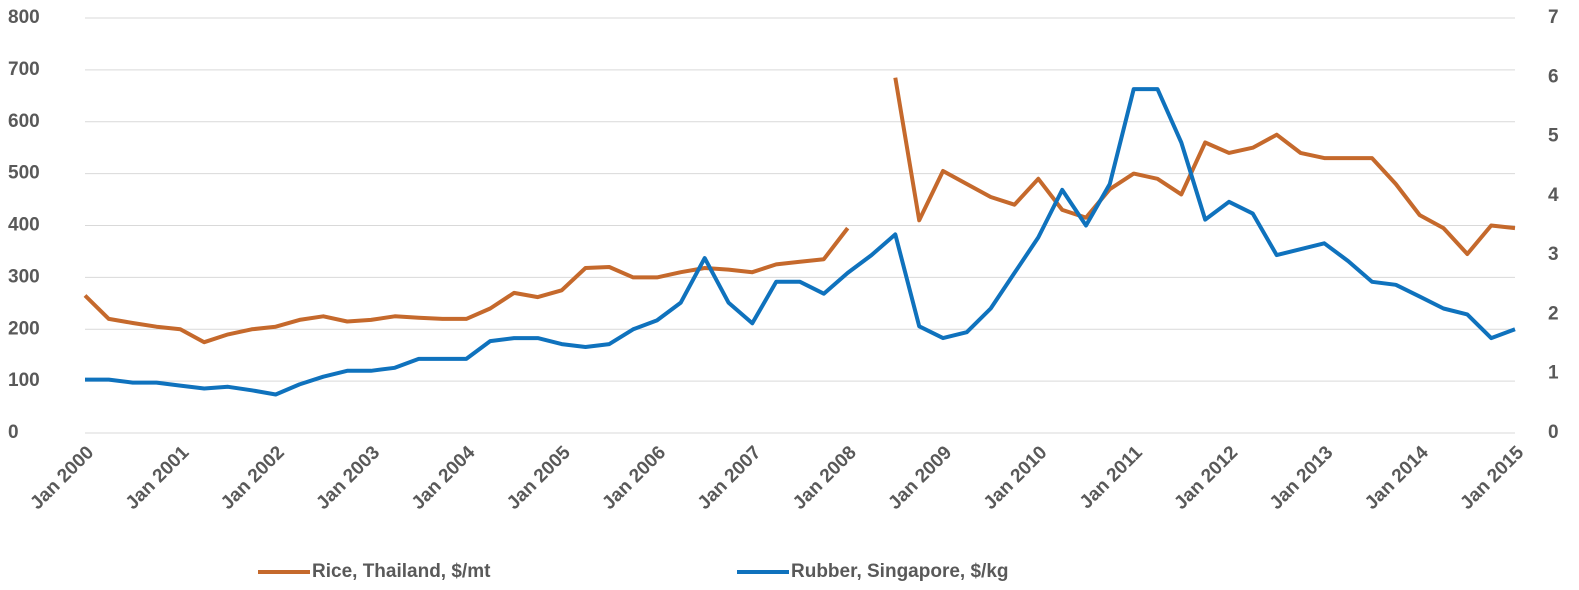 The height and width of the screenshot is (590, 1579). I want to click on x-tick-label: Jan 2000, so click(62, 478).